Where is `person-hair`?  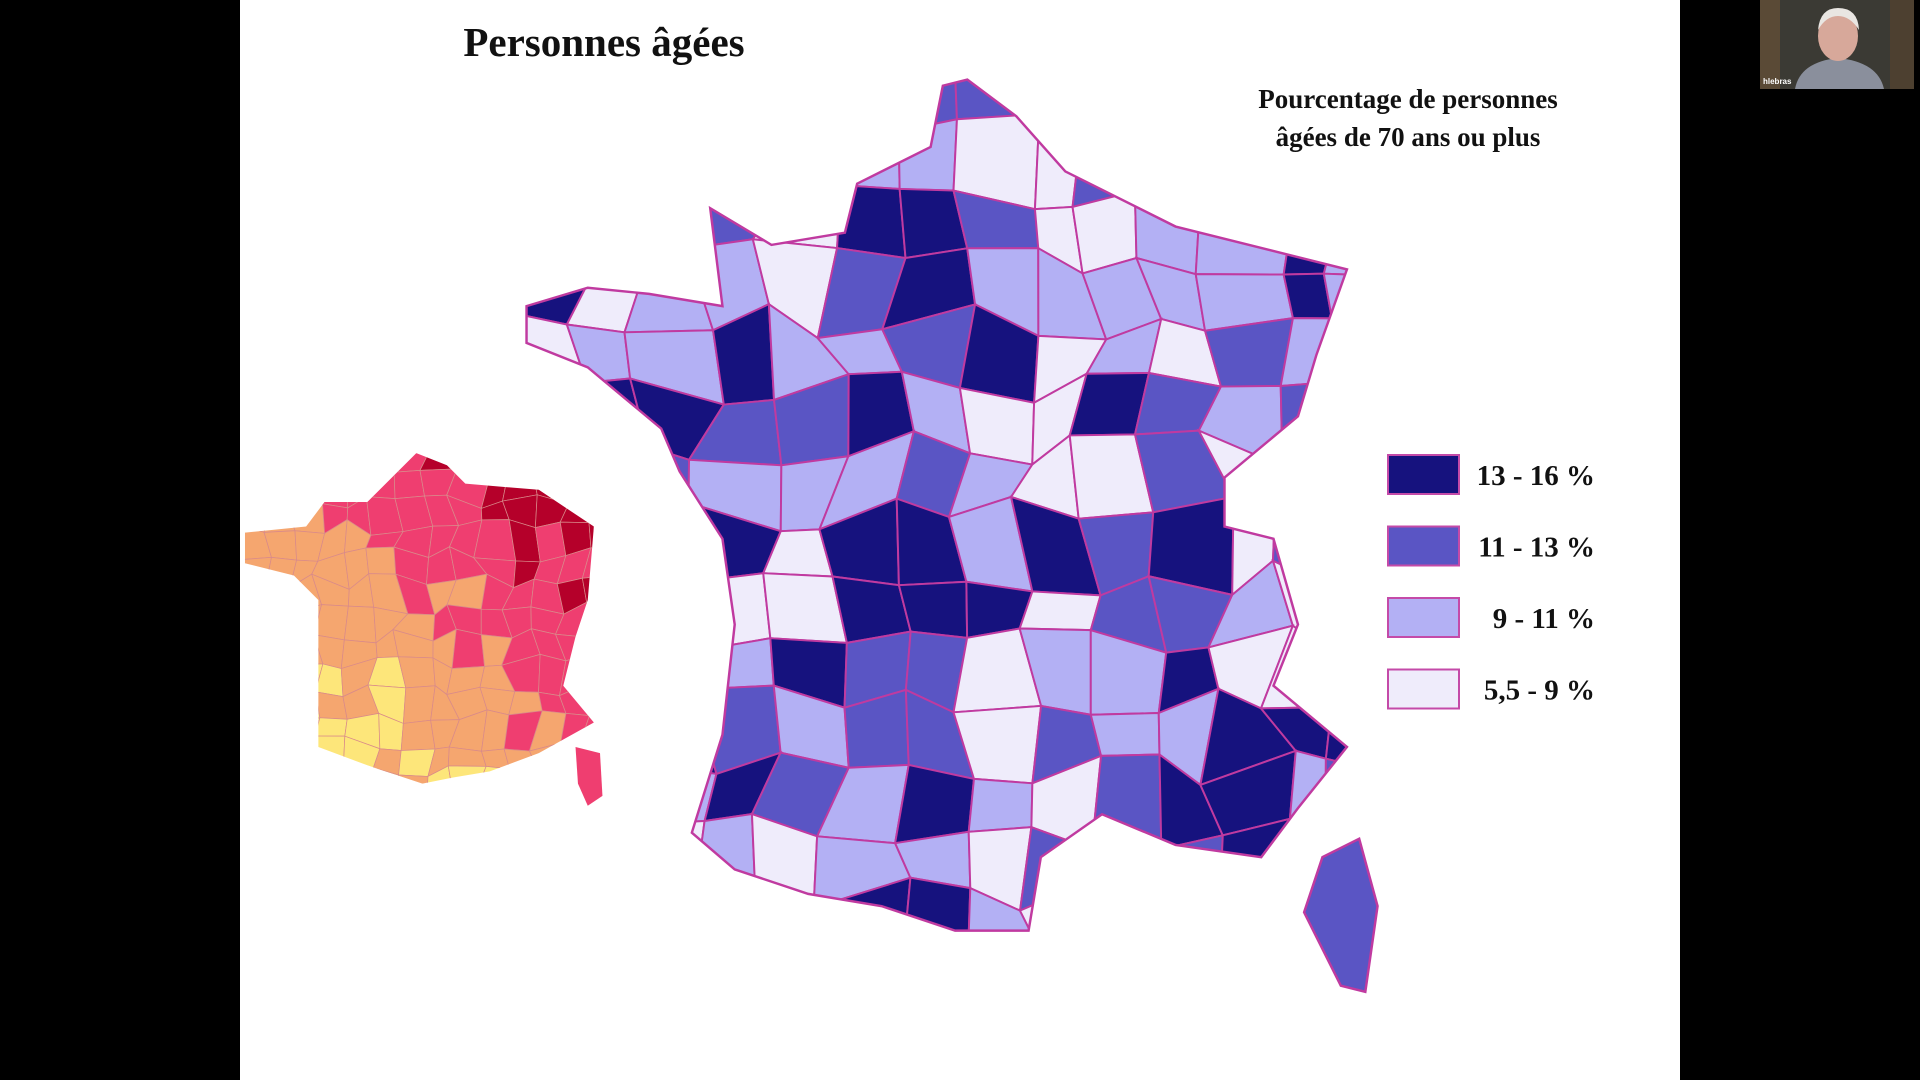
person-hair is located at coordinates (1838, 19).